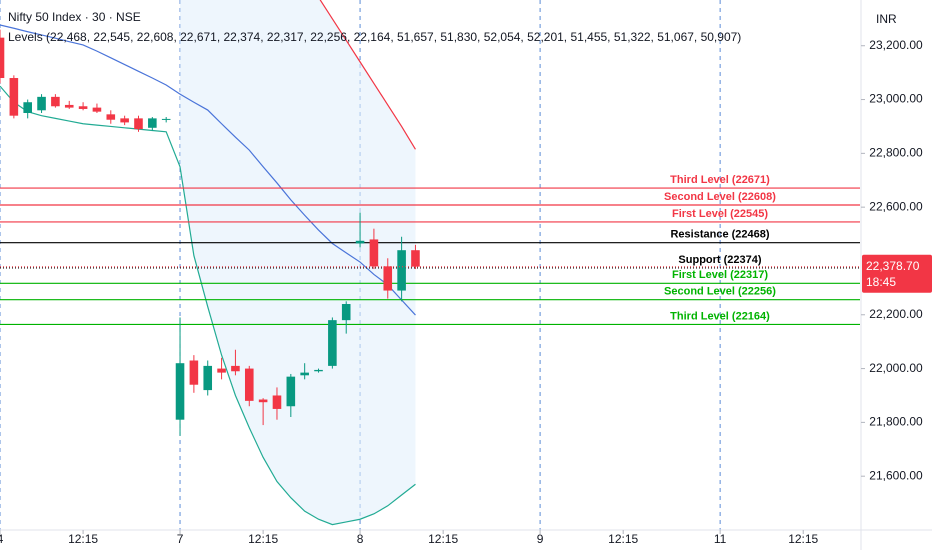 The width and height of the screenshot is (932, 555). Describe the element at coordinates (74, 17) in the screenshot. I see `chart-title: Nifty 50 Index · 30 · NSE` at that location.